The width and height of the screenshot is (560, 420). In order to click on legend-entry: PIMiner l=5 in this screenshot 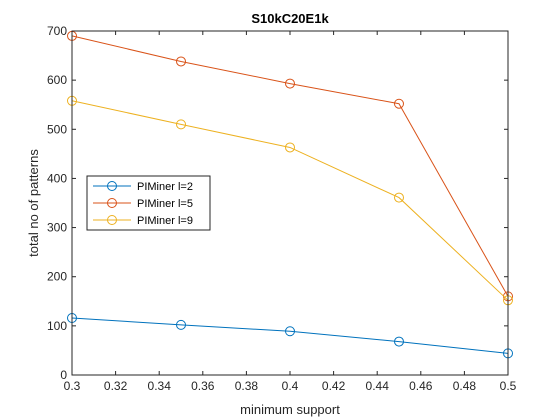, I will do `click(143, 204)`.